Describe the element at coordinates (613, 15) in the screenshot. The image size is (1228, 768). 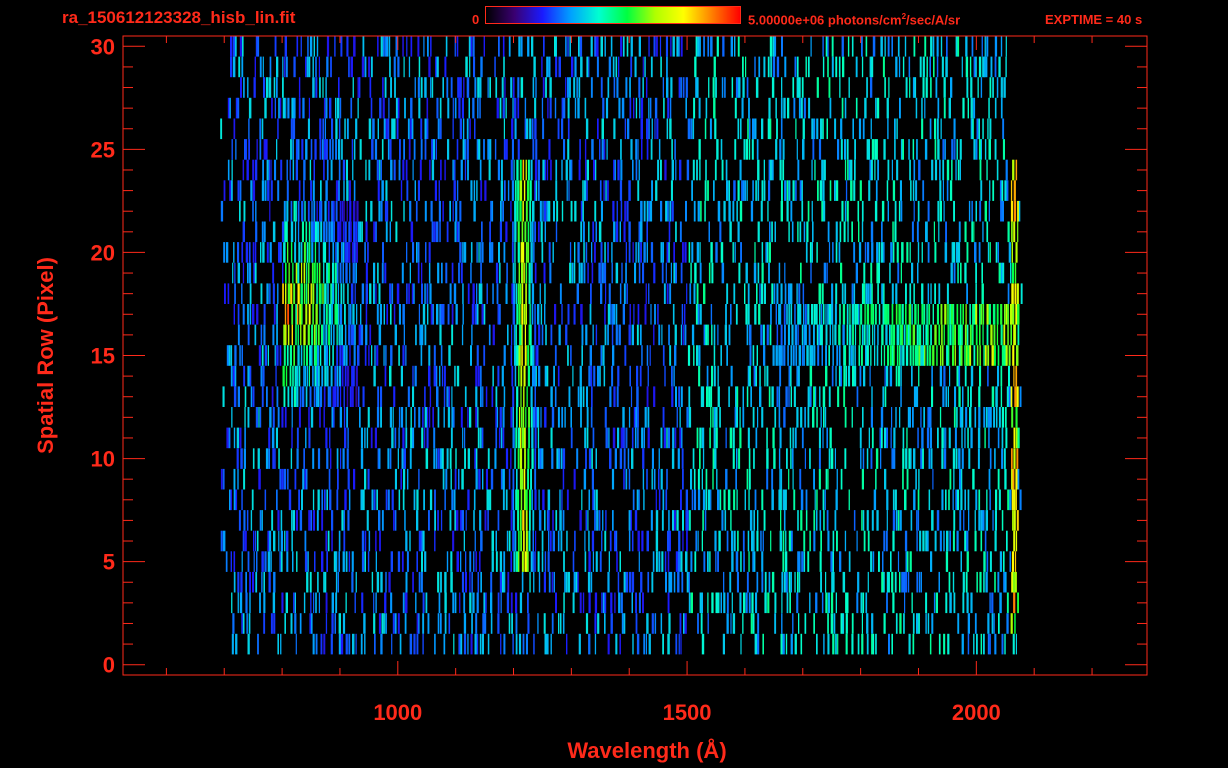
I see `colorbar` at that location.